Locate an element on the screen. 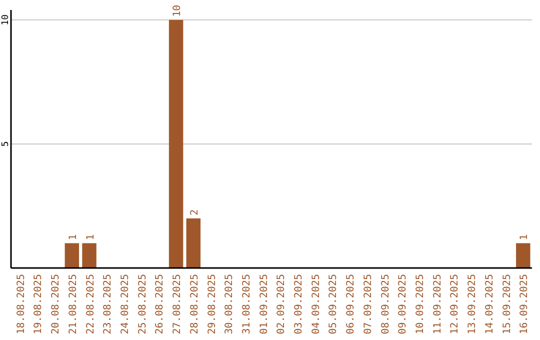  x-tick-label: 11.09.2025 is located at coordinates (438, 304).